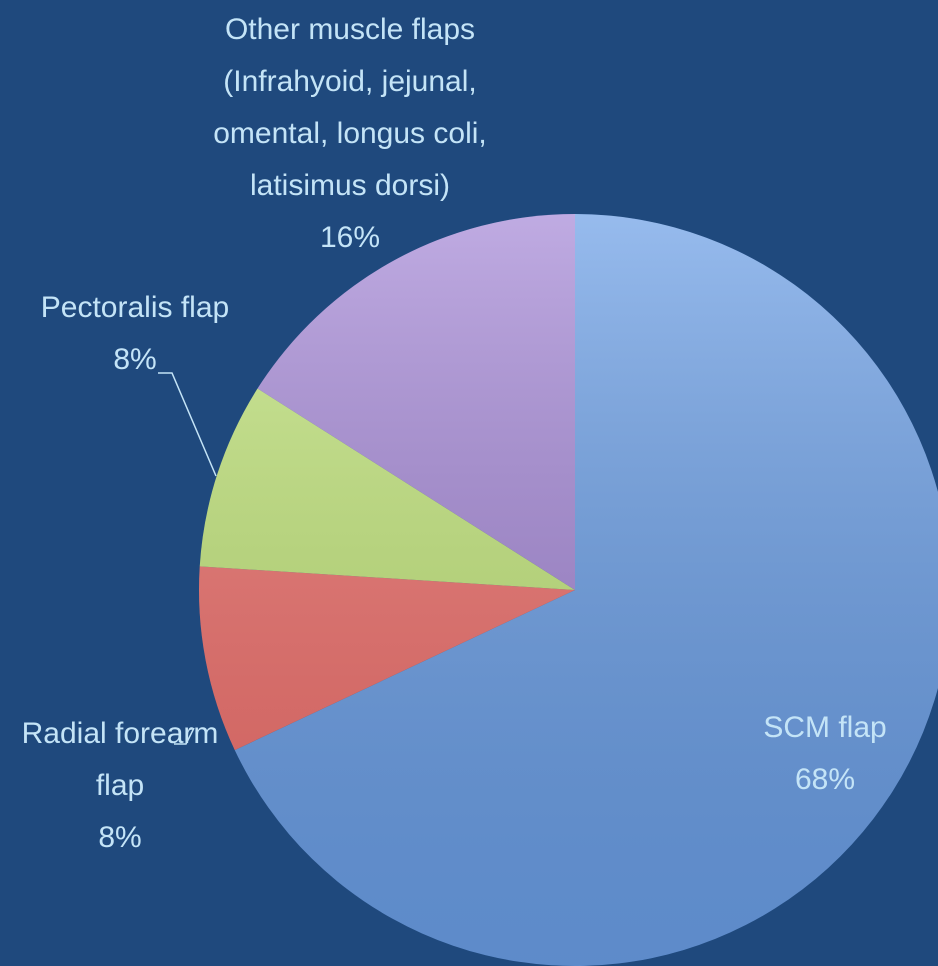 This screenshot has width=938, height=966. What do you see at coordinates (135, 334) in the screenshot?
I see `slice-label: Pectoralis flap 8%` at bounding box center [135, 334].